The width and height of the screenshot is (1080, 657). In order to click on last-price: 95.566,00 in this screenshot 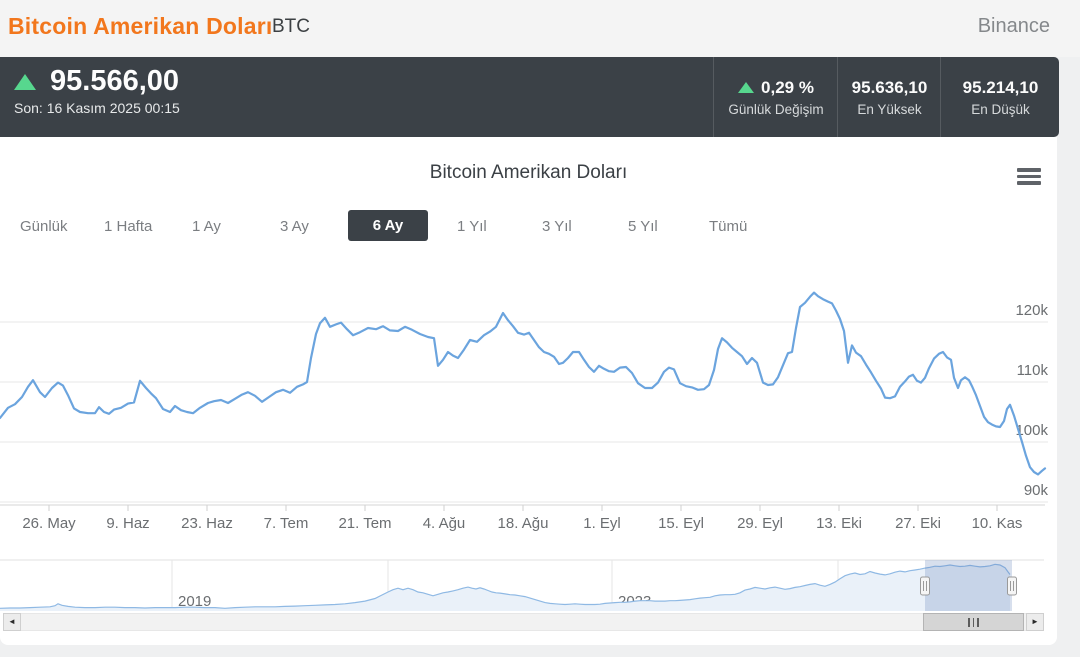, I will do `click(115, 81)`.